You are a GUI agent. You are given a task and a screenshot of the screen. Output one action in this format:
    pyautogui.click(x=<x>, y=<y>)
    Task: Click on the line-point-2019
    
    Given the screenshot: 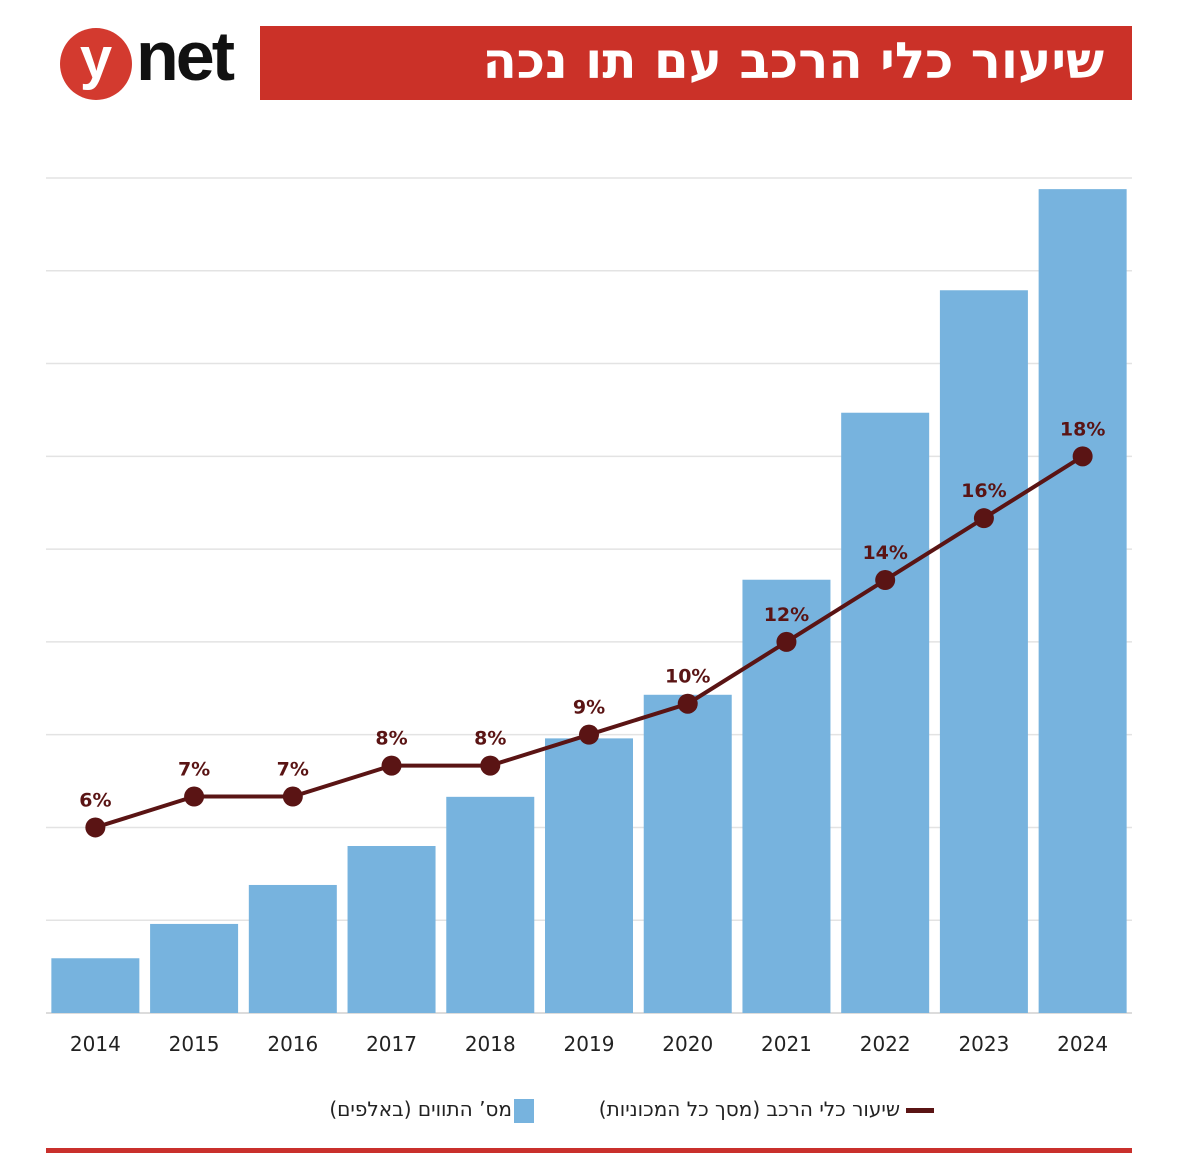 What is the action you would take?
    pyautogui.click(x=589, y=734)
    